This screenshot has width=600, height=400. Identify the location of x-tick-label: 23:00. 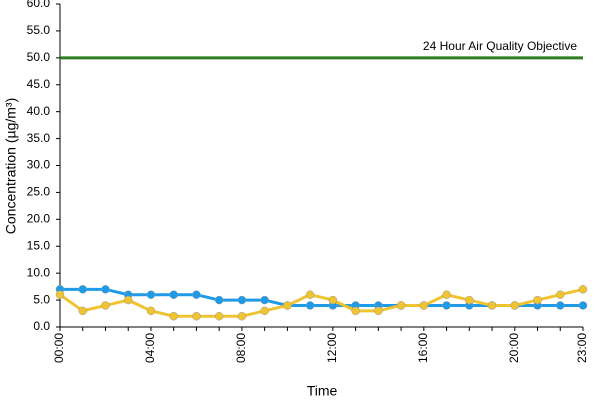
(582, 348).